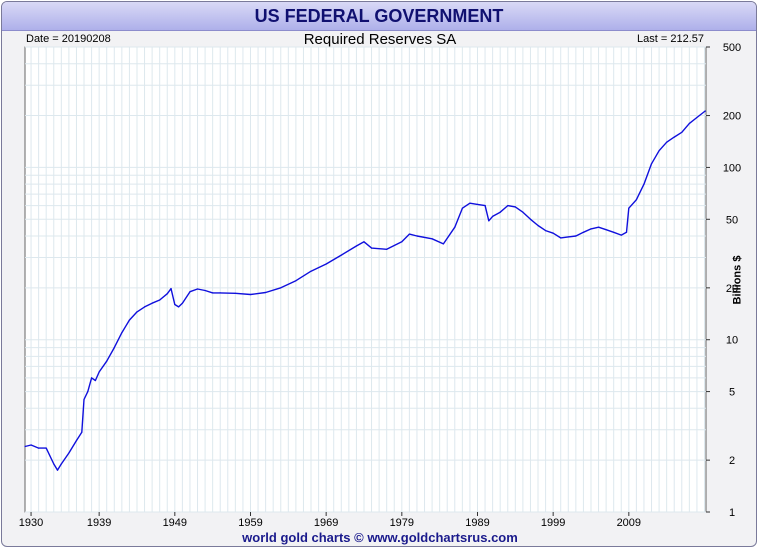 Image resolution: width=760 pixels, height=550 pixels. I want to click on date-label: Date = 20190208, so click(68, 39).